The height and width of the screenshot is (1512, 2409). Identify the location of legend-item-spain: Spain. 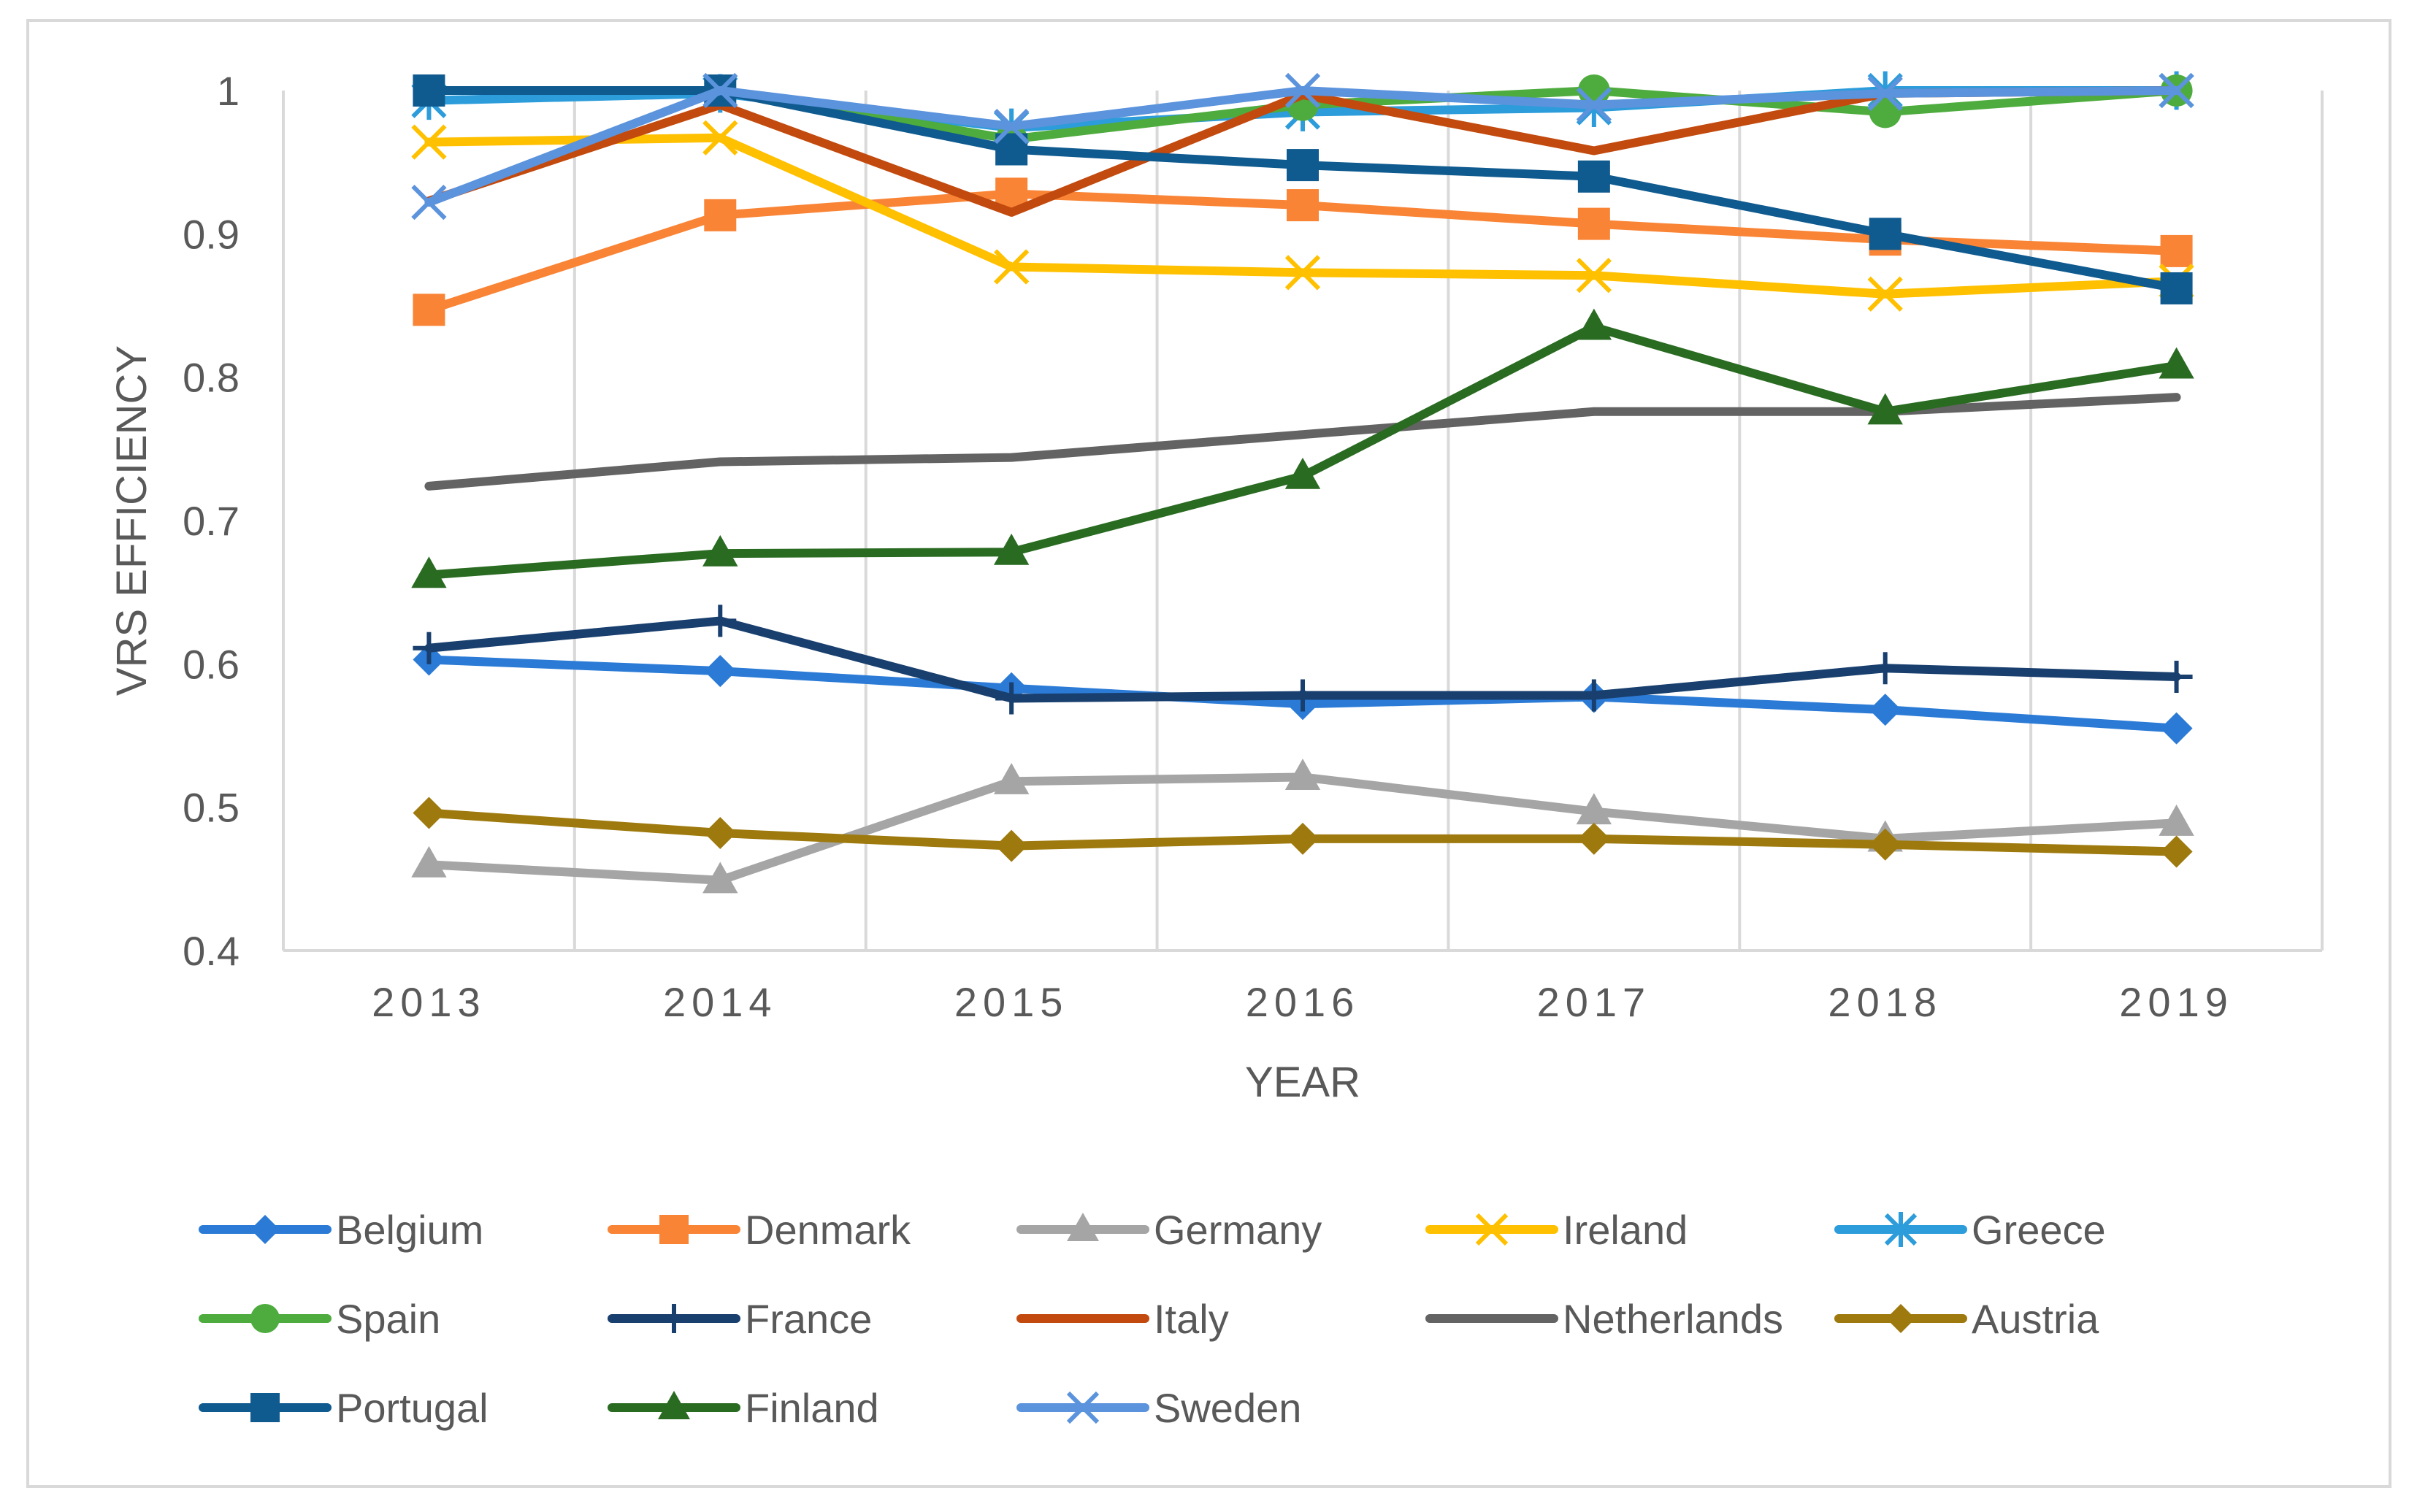
(319, 1319).